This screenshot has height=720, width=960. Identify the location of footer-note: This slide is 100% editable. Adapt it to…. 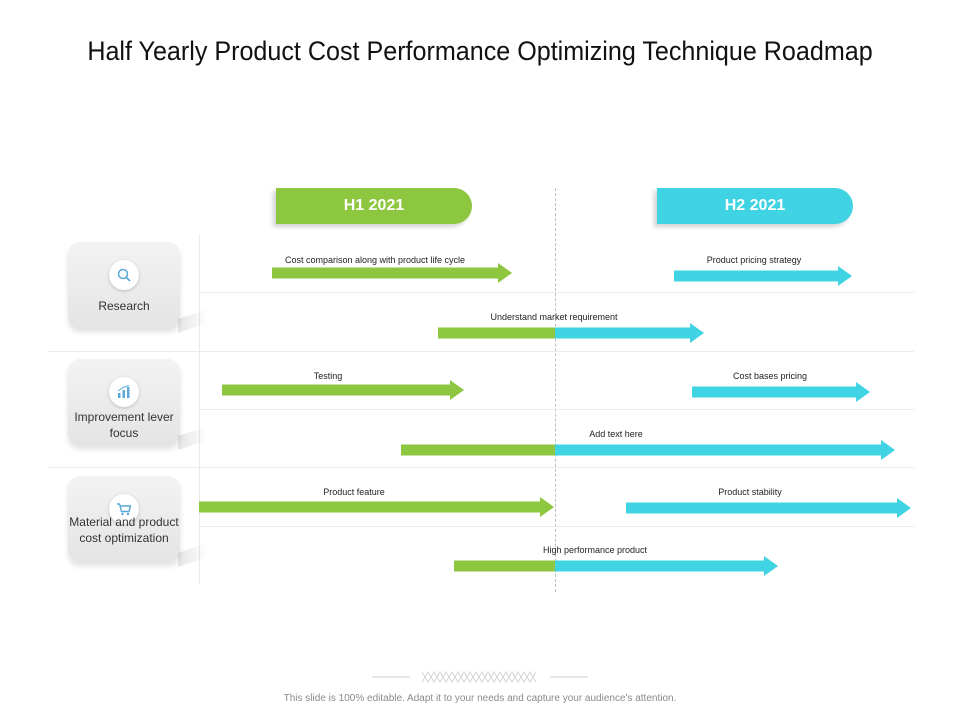
(480, 698).